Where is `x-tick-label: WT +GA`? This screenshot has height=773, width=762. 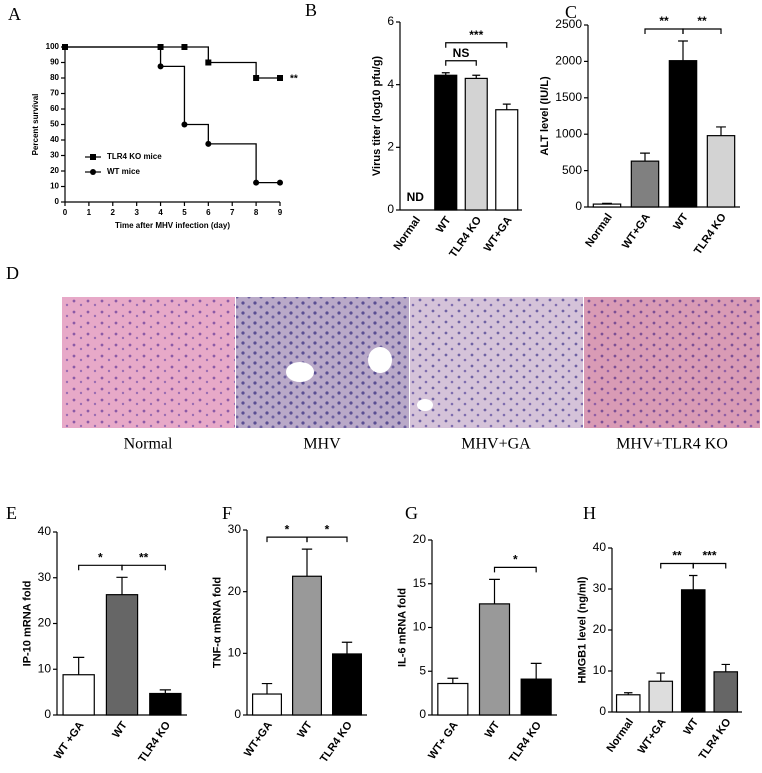 x-tick-label: WT +GA is located at coordinates (69, 740).